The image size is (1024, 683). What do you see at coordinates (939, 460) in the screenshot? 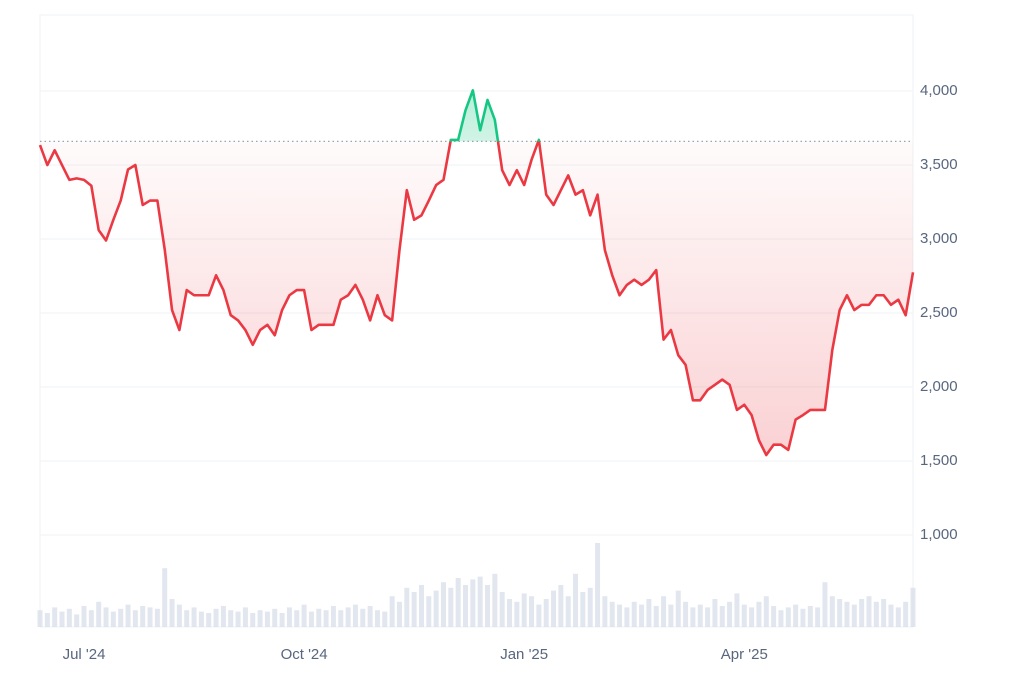
I see `y-tick-label: 1,500` at bounding box center [939, 460].